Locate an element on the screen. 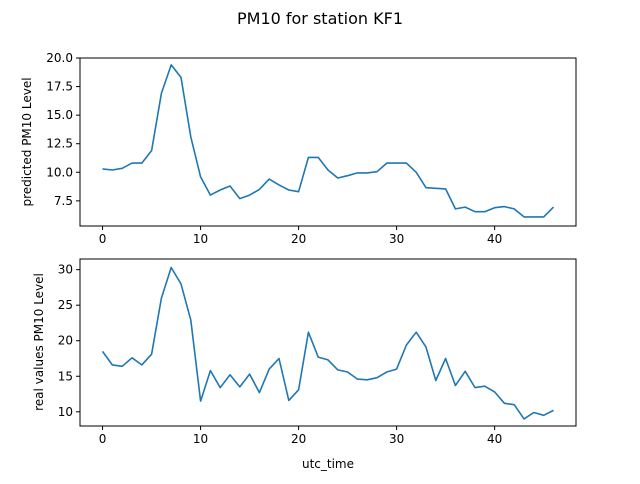  ytick-label: 20.0 is located at coordinates (59, 58).